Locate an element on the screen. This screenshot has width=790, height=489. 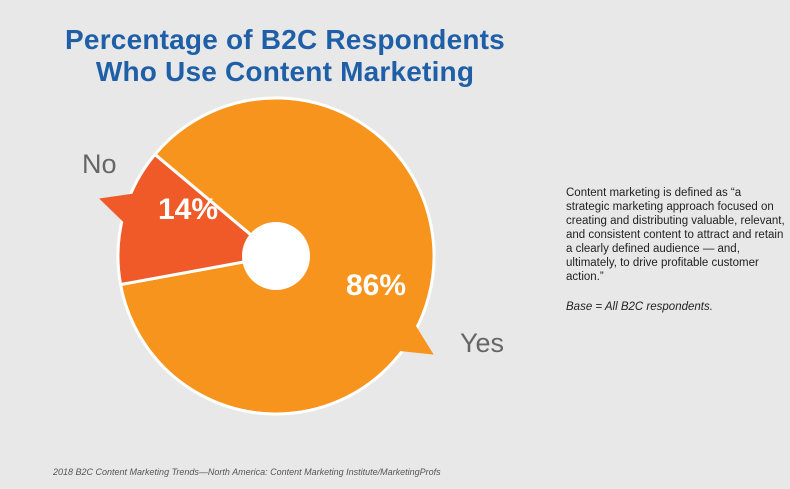
no-percentage-label: 14% is located at coordinates (188, 209).